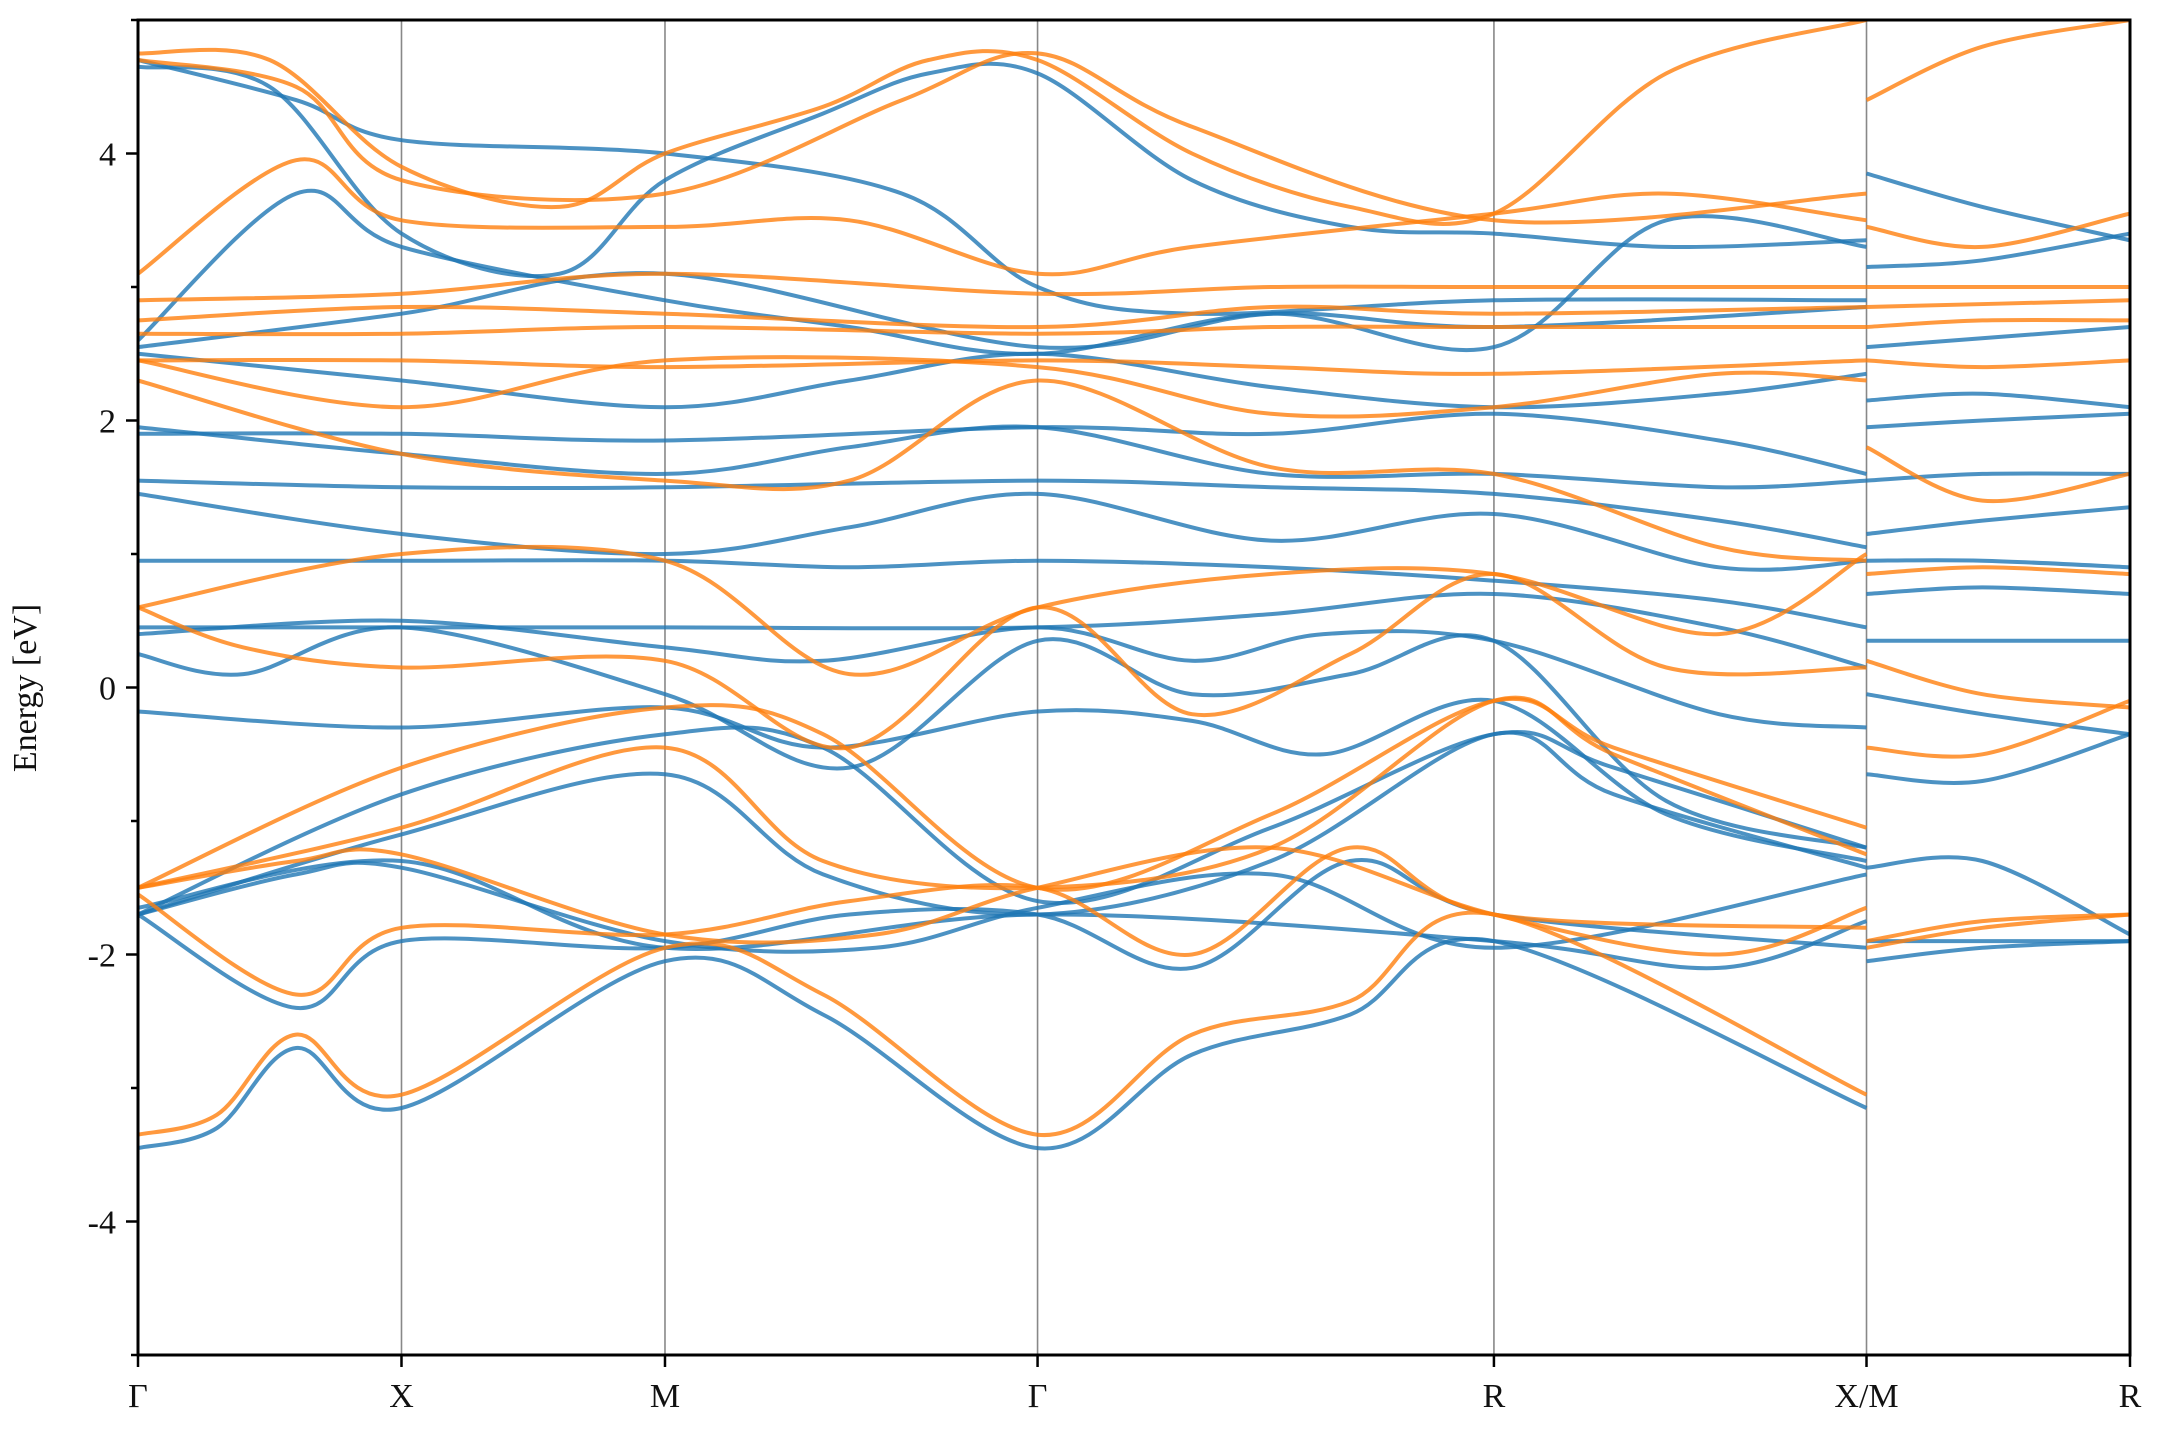 The image size is (2160, 1440). I want to click on x-axis-ticks: Γ X M Γ R X/M R, so click(1135, 1385).